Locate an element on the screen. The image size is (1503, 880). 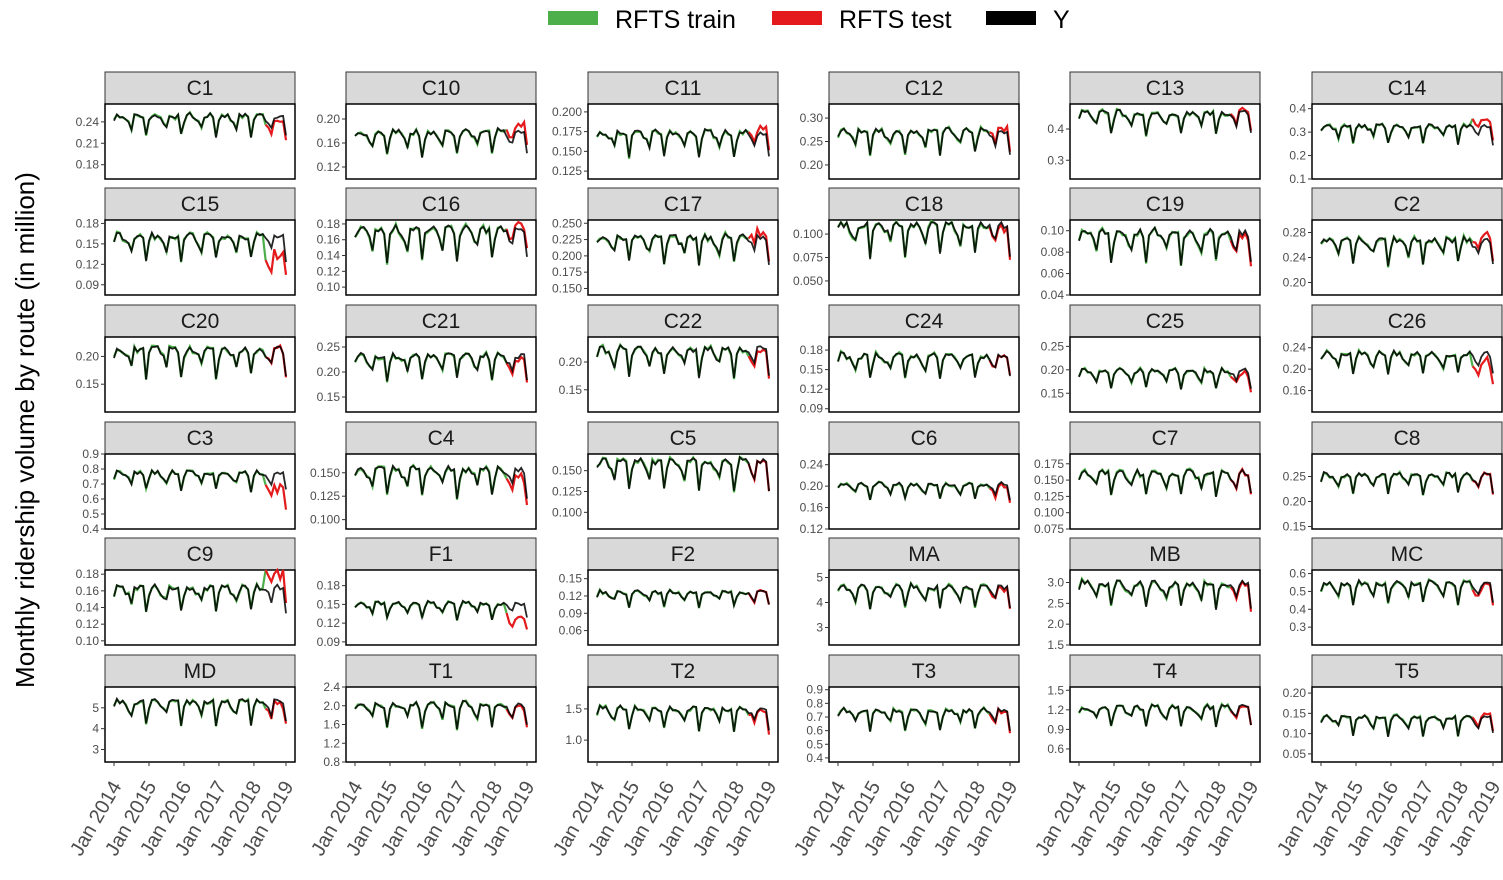
y-tick-label: 0.250 is located at coordinates (567, 223).